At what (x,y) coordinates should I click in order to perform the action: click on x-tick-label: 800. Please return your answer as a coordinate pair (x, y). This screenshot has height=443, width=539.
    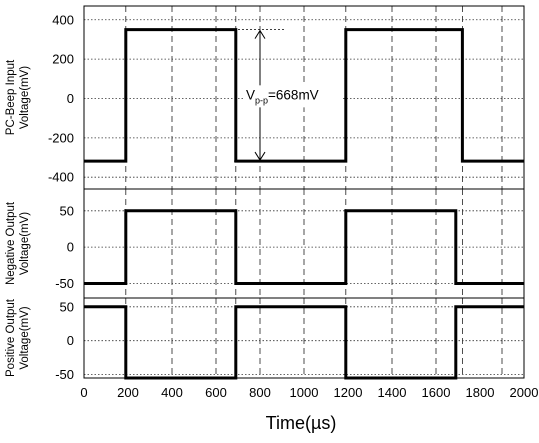
    Looking at the image, I should click on (260, 392).